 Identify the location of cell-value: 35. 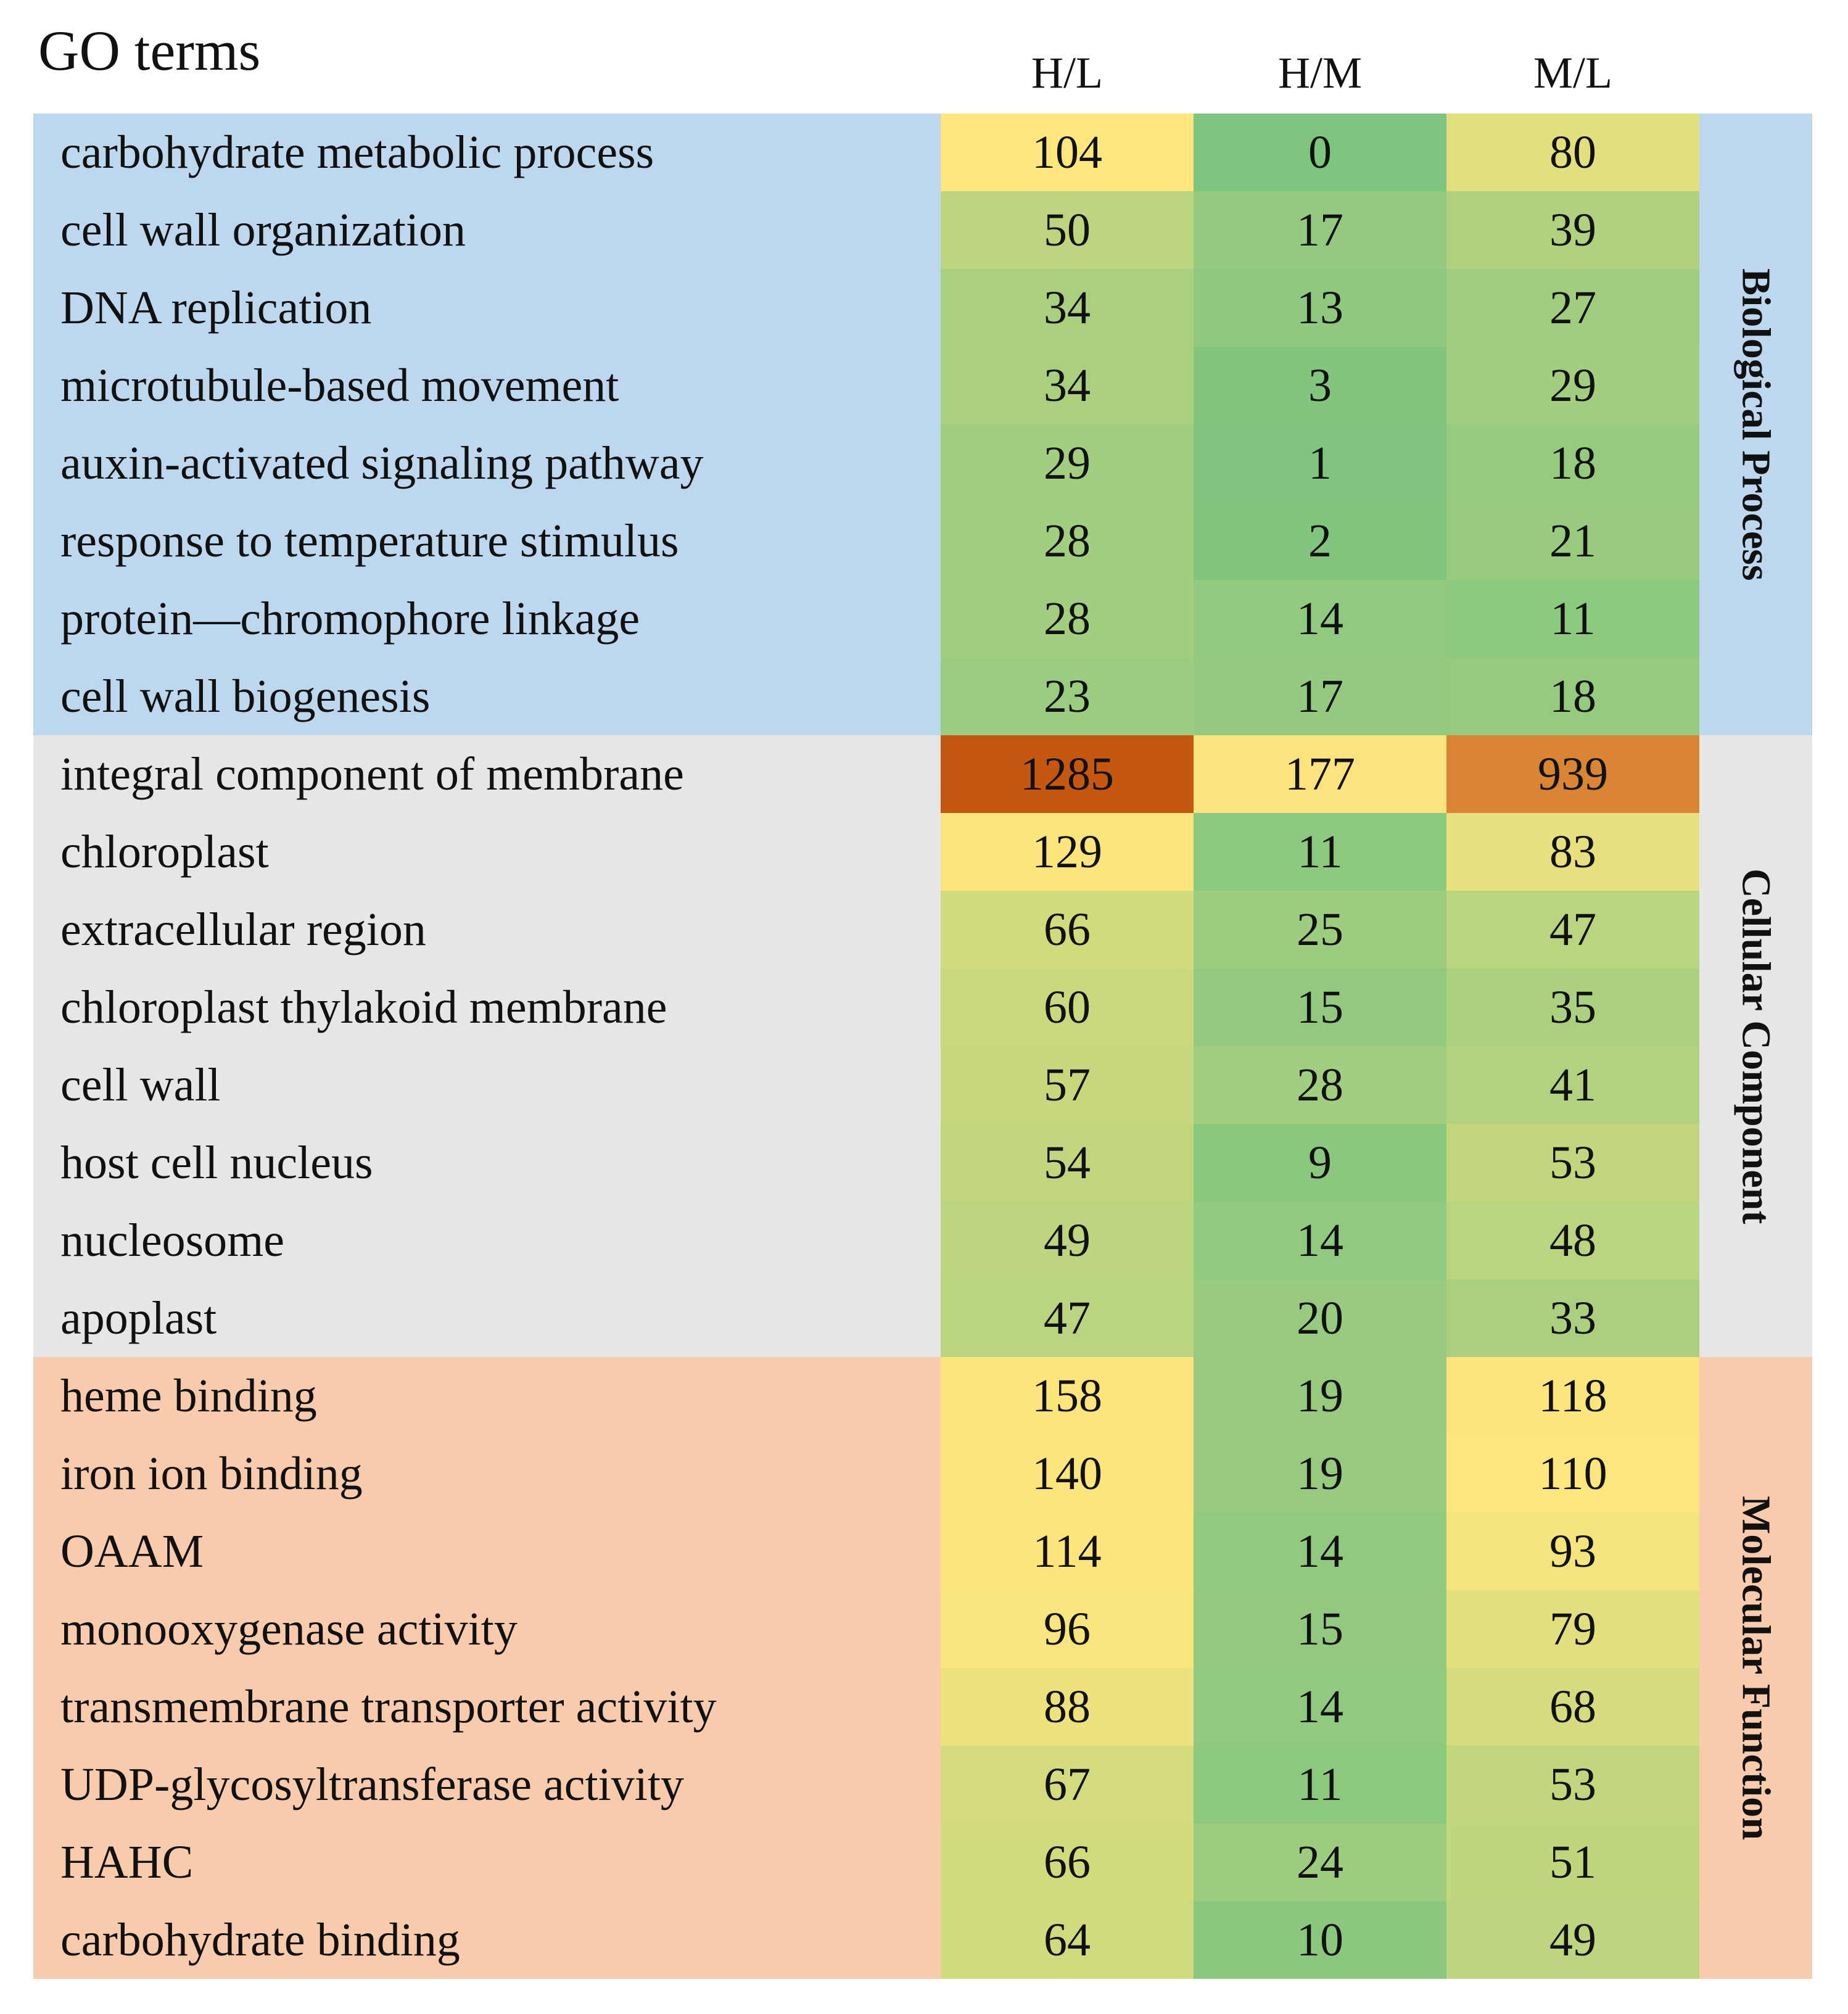
(1572, 1007).